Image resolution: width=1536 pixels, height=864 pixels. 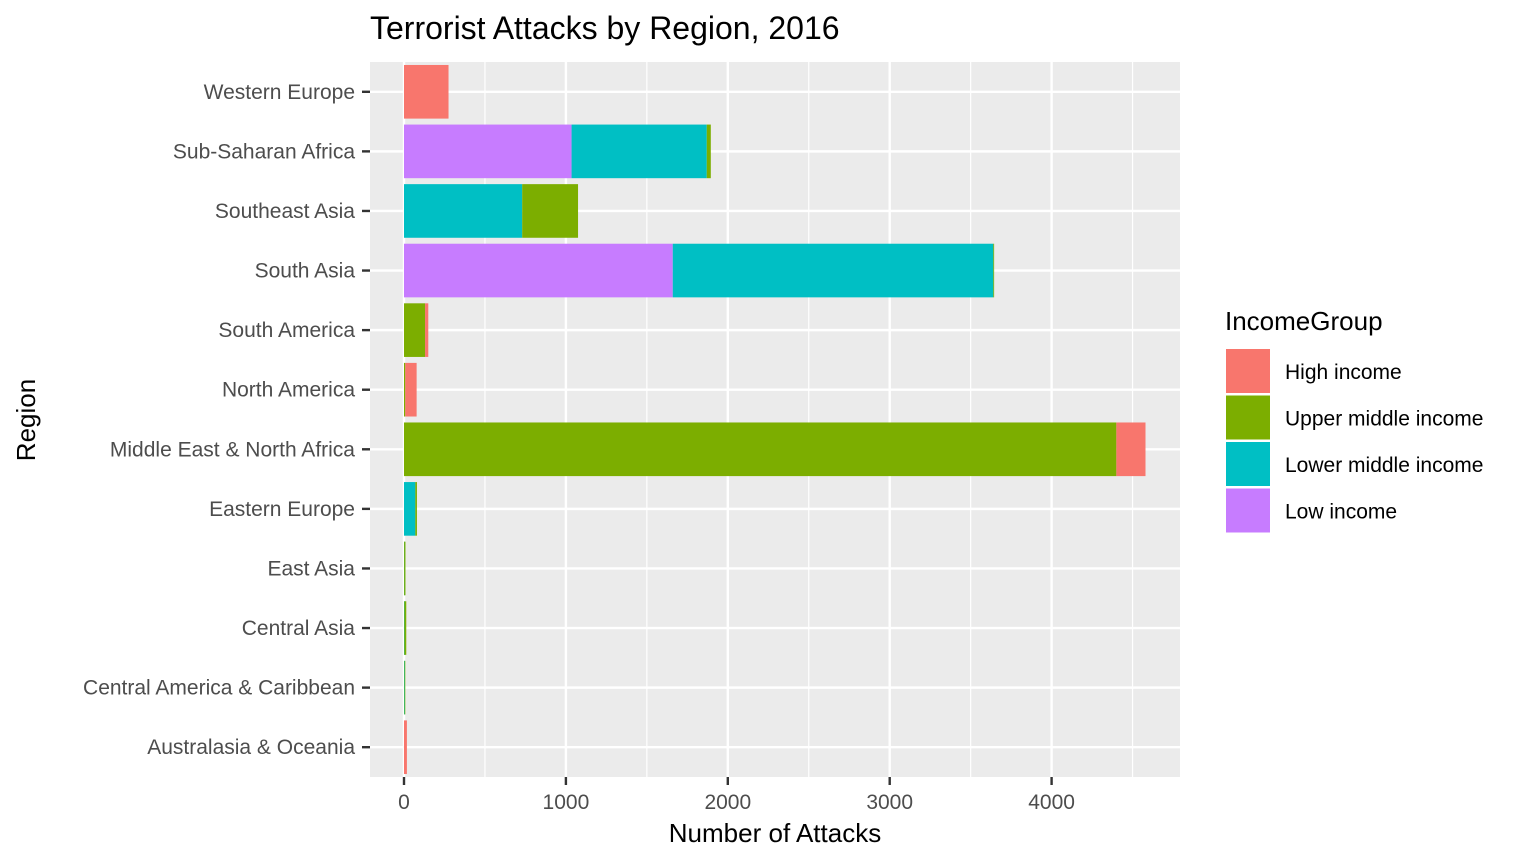 I want to click on y-tick-label: Western Europe, so click(x=279, y=92).